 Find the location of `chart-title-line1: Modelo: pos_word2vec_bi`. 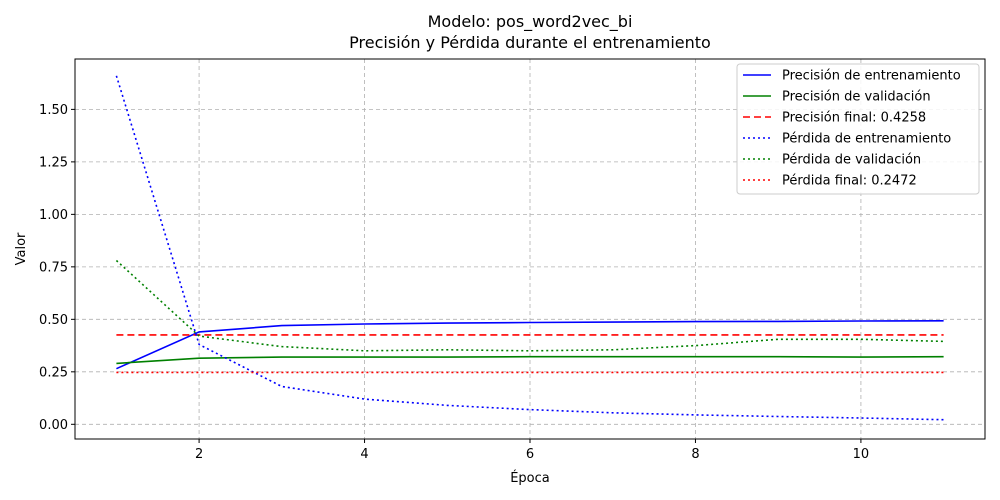

chart-title-line1: Modelo: pos_word2vec_bi is located at coordinates (530, 22).